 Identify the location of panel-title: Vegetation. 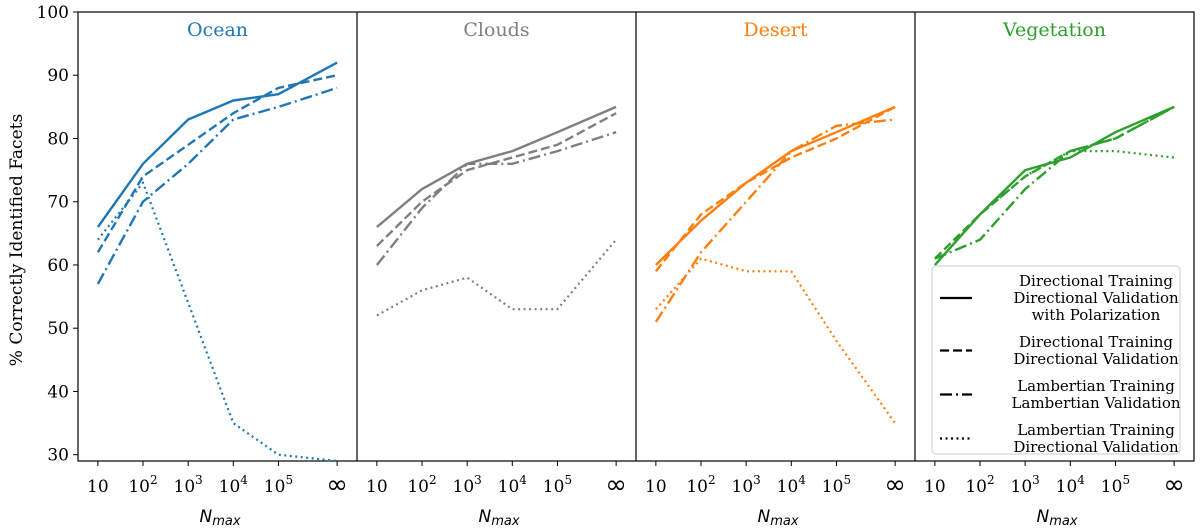
(1054, 30).